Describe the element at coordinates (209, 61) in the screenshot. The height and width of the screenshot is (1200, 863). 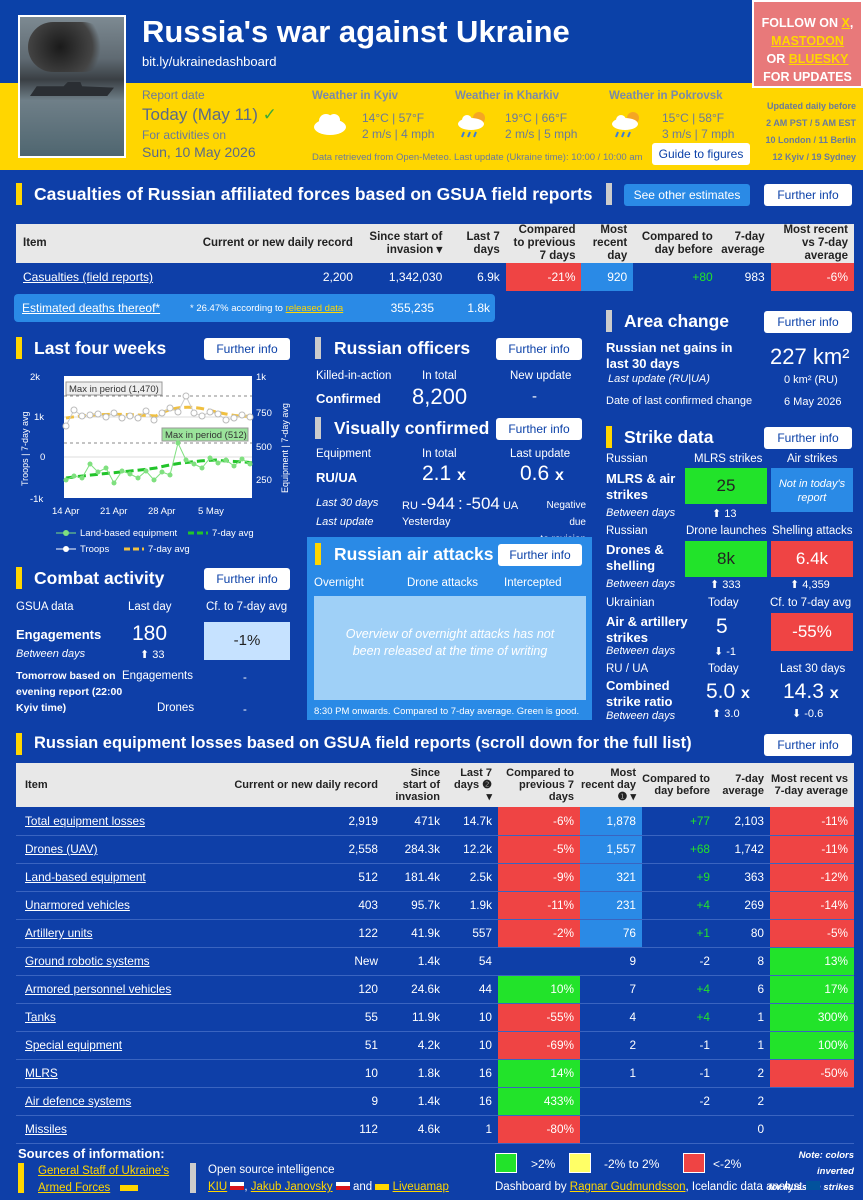
I see `dashboard-link: bit.ly/ukrainedashboard` at that location.